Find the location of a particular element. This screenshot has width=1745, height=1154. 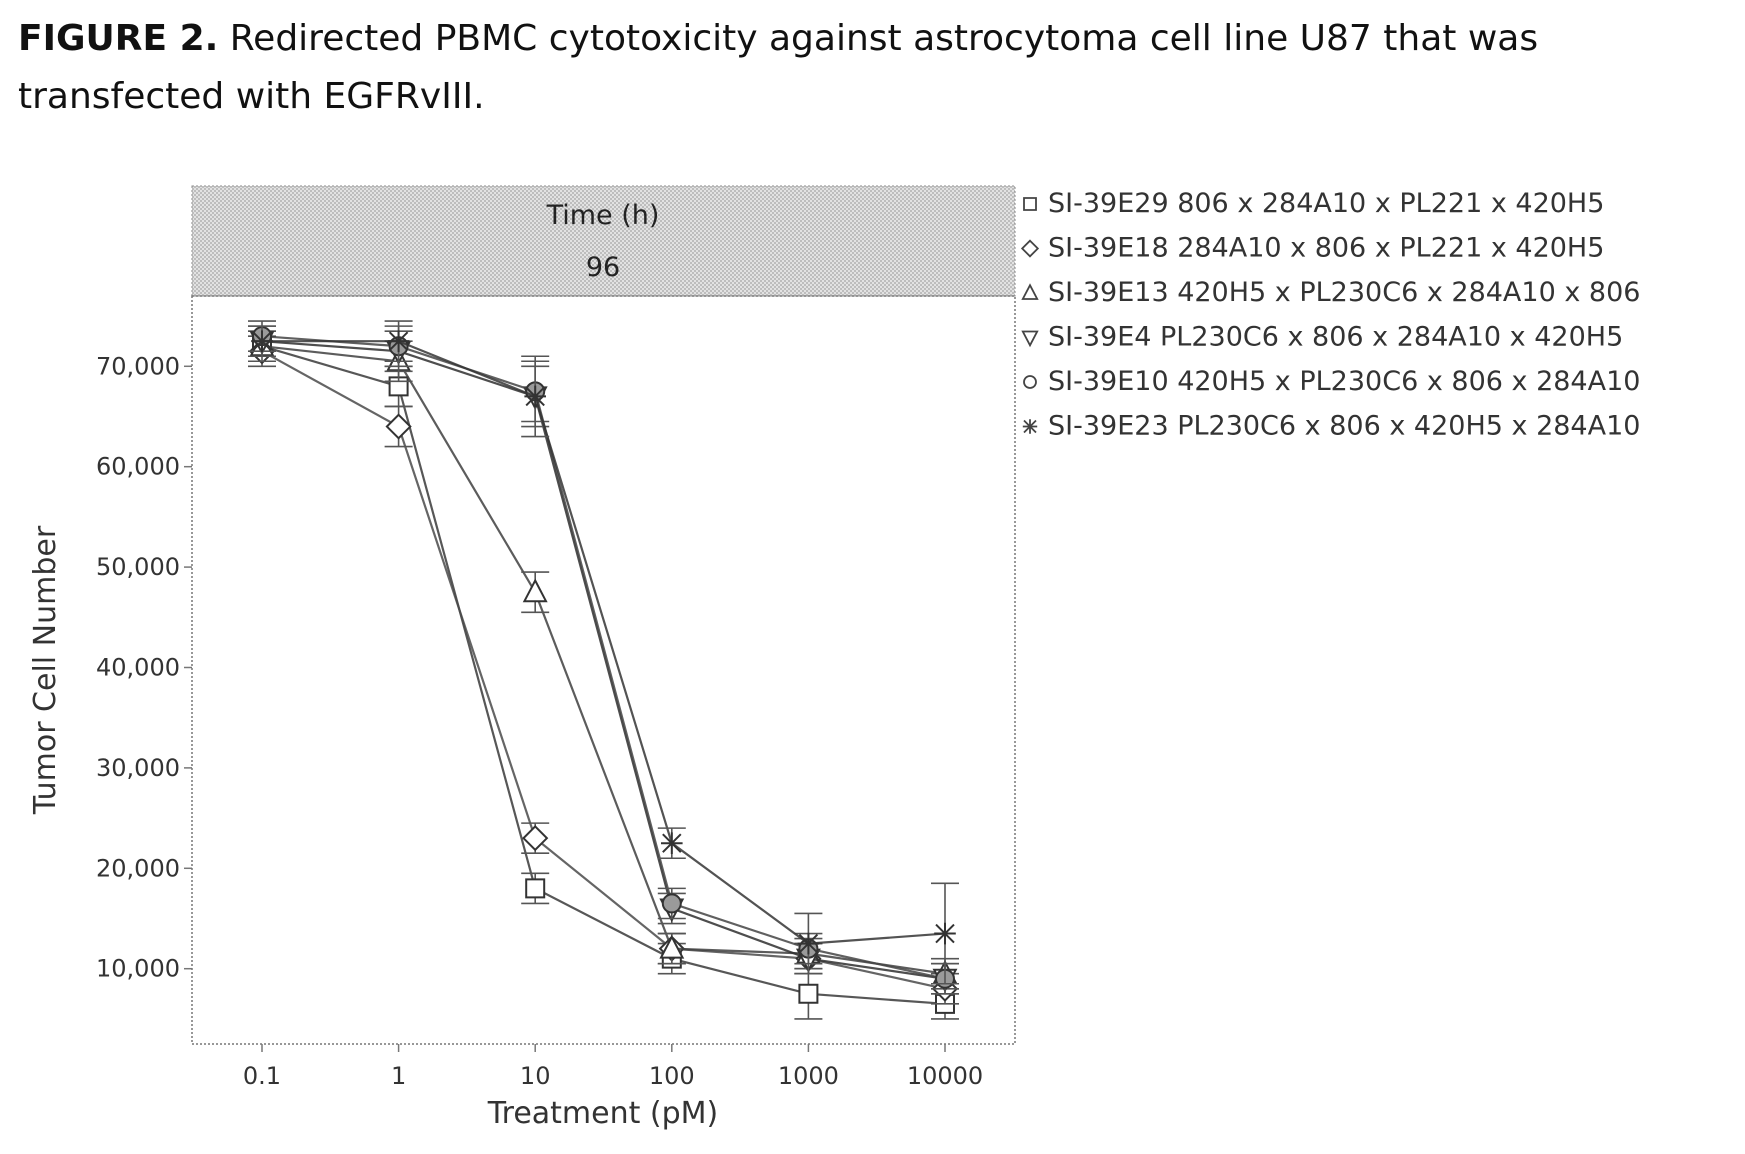

x-axis-title: Treatment (pM) is located at coordinates (603, 1113).